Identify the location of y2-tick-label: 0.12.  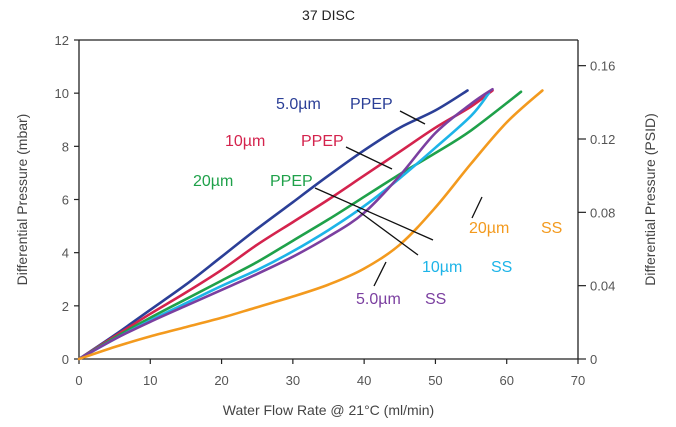
(602, 139).